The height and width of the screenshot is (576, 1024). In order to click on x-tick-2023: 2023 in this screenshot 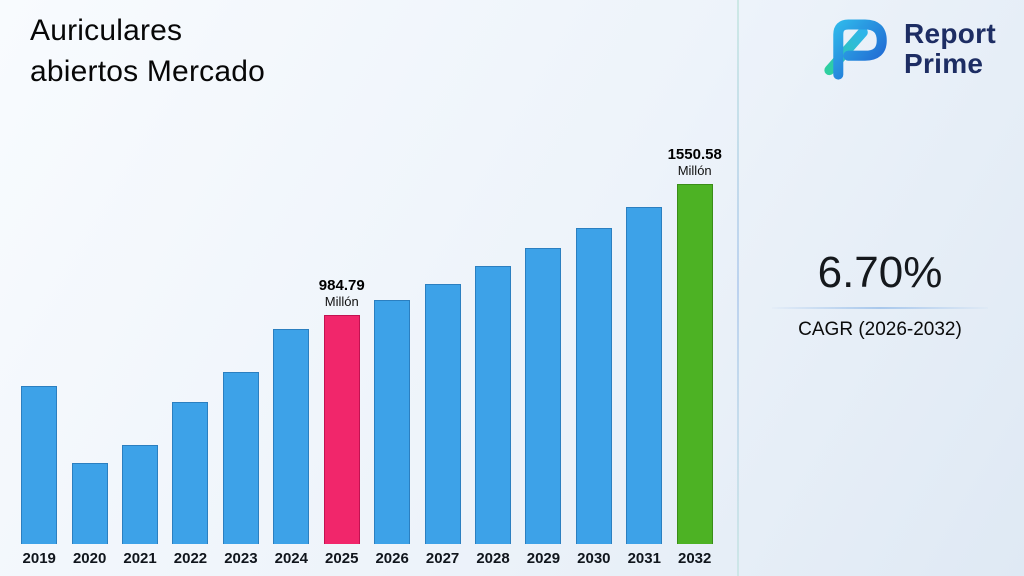, I will do `click(241, 558)`.